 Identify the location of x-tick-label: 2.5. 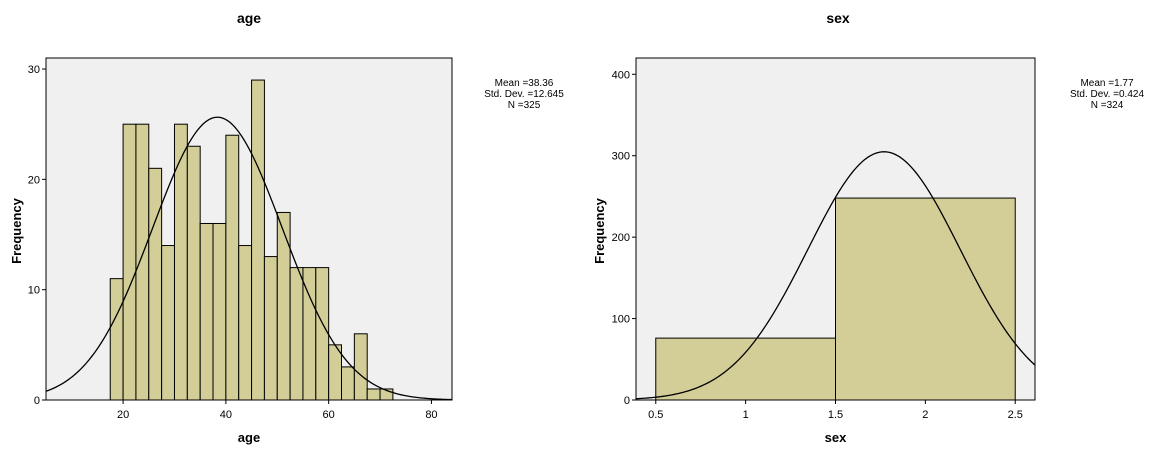
(1015, 415).